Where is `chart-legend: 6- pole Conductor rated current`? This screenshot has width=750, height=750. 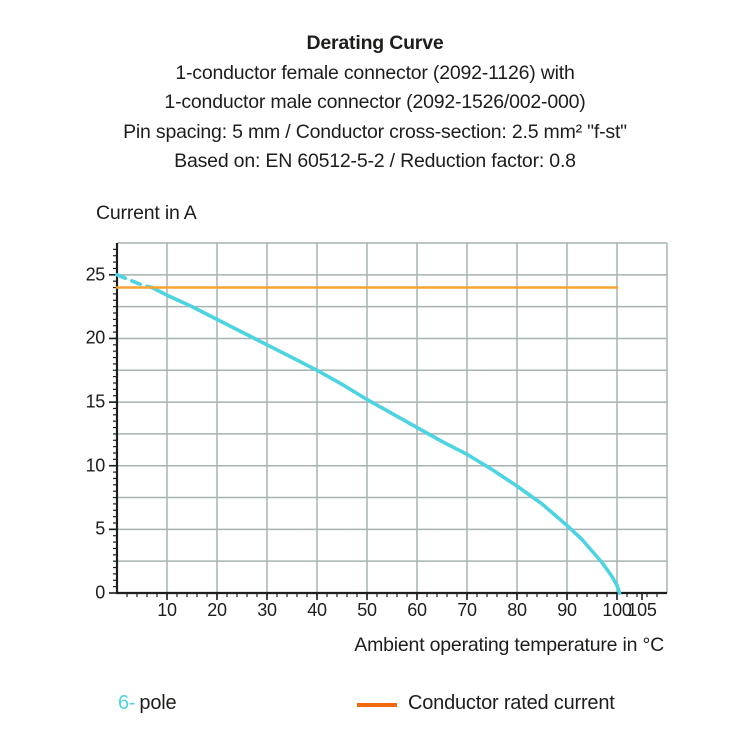
chart-legend: 6- pole Conductor rated current is located at coordinates (375, 705).